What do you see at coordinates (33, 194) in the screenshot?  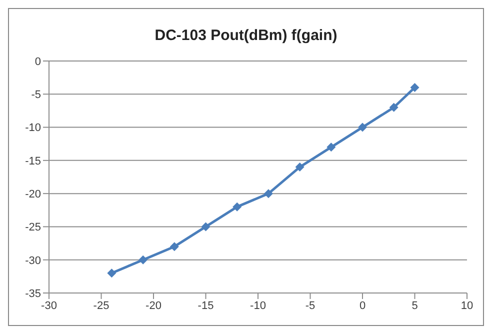 I see `y-tick-label: -20` at bounding box center [33, 194].